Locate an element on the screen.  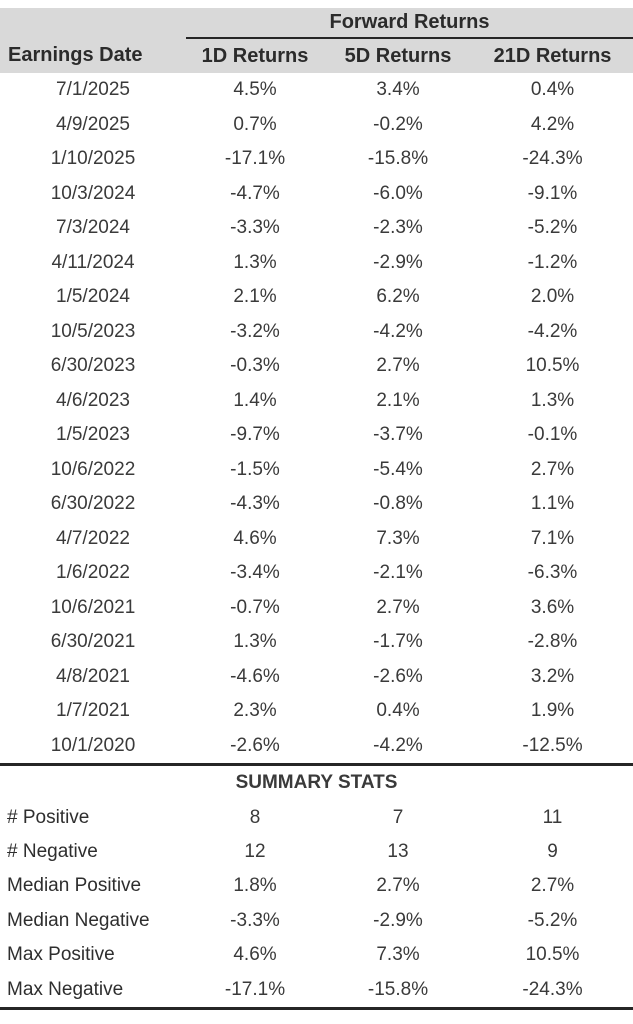
stat-1d: -3.3% is located at coordinates (255, 920).